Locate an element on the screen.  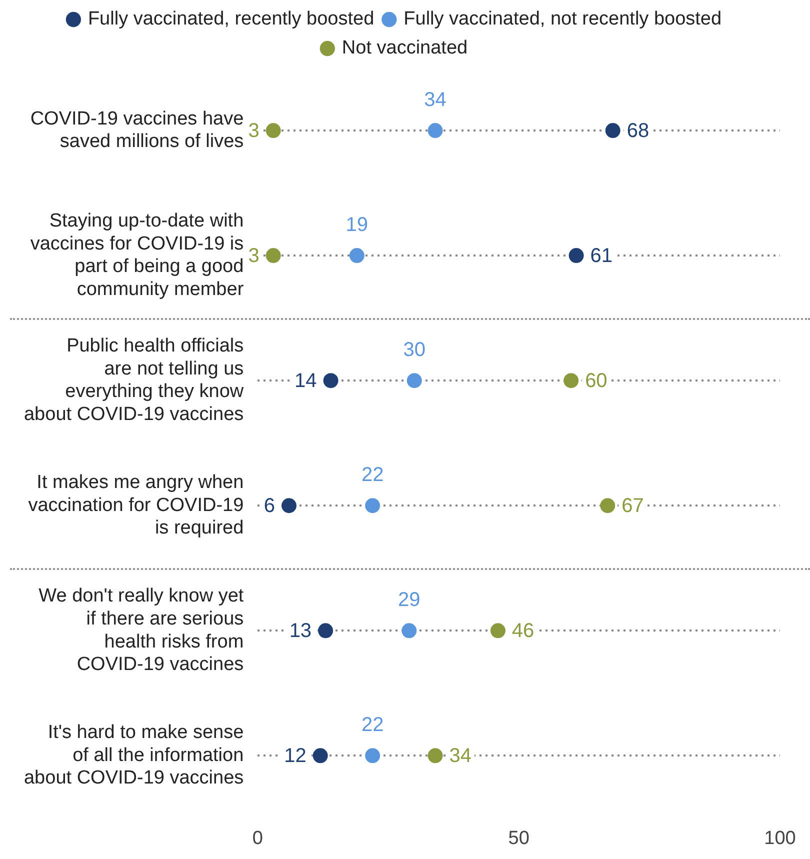
y-tick-label: Staying up-to-date with vaccines for COVID-19 is part of being a good community member is located at coordinates (137, 255).